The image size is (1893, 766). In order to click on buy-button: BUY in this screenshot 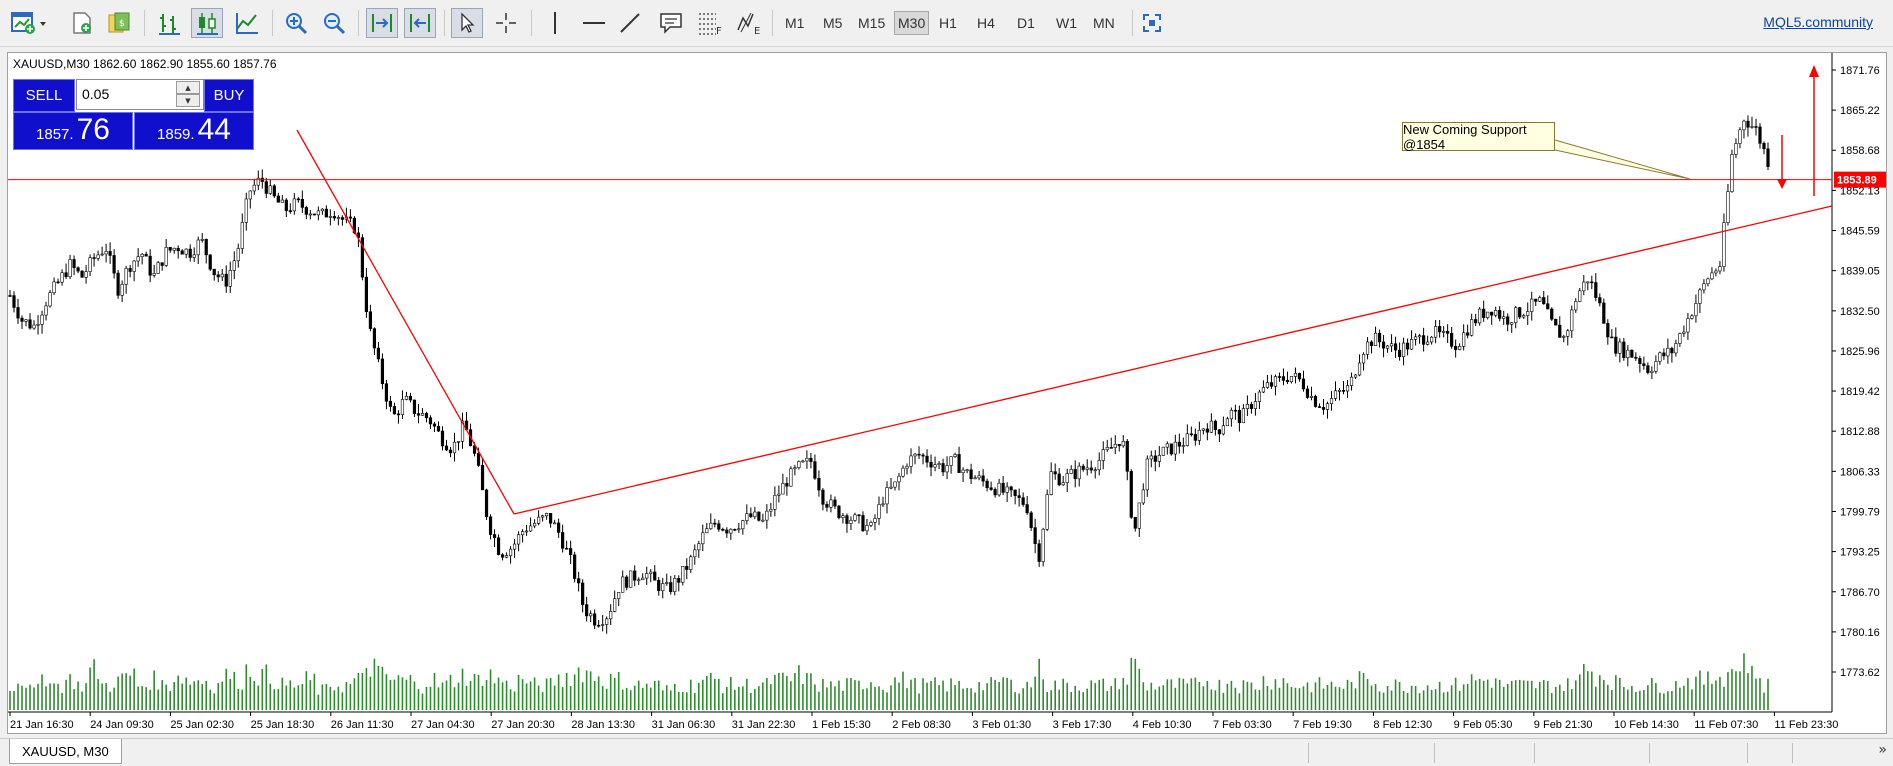, I will do `click(229, 95)`.